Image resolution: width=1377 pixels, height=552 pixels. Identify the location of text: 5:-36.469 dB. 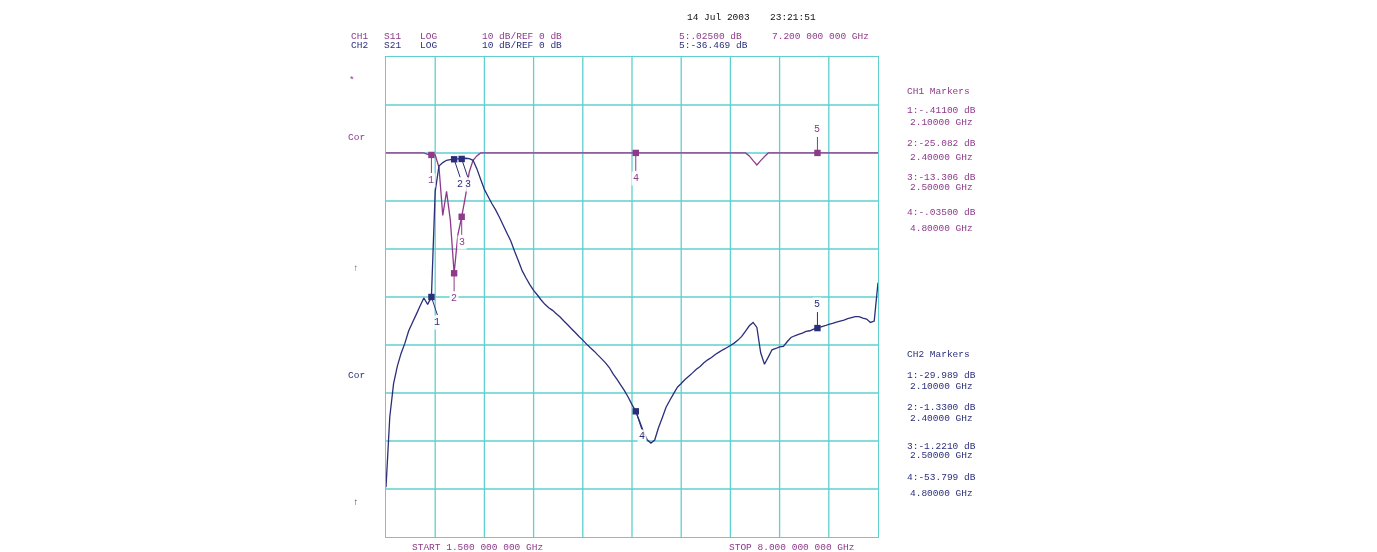
(713, 45).